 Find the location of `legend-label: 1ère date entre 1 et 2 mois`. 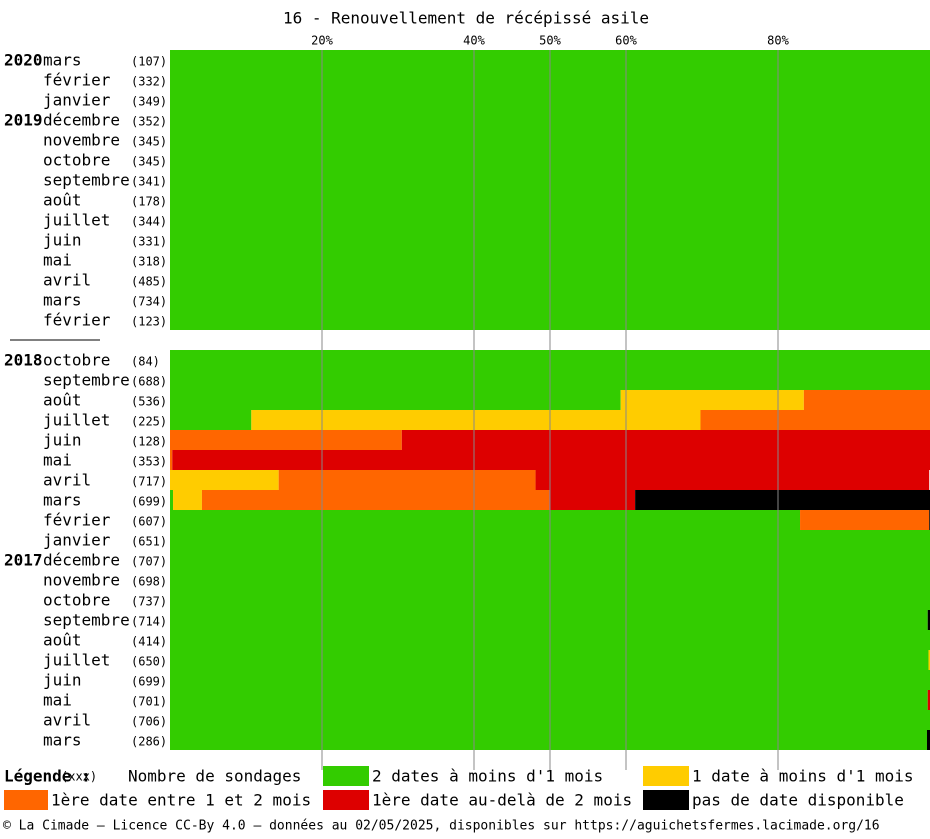

legend-label: 1ère date entre 1 et 2 mois is located at coordinates (181, 800).